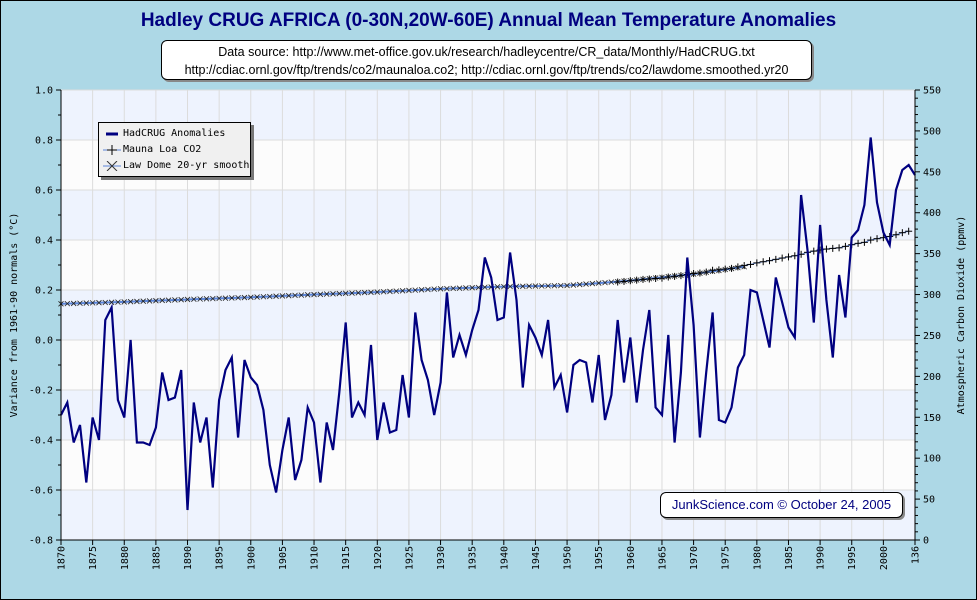 The width and height of the screenshot is (977, 600). What do you see at coordinates (932, 295) in the screenshot?
I see `y2-tick-label: 300` at bounding box center [932, 295].